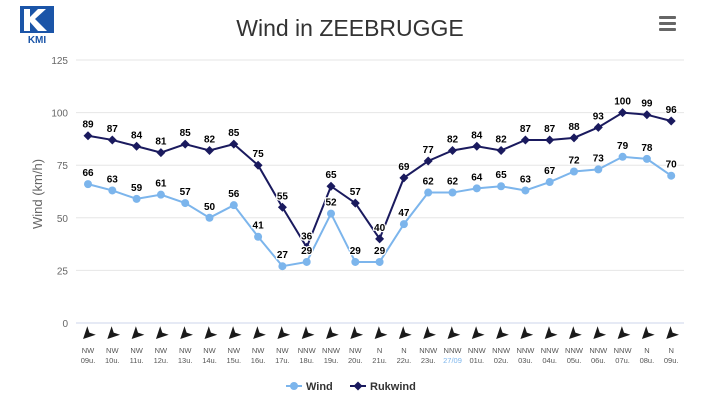 This screenshot has width=717, height=412. Describe the element at coordinates (63, 219) in the screenshot. I see `y-tick-label: 50` at that location.